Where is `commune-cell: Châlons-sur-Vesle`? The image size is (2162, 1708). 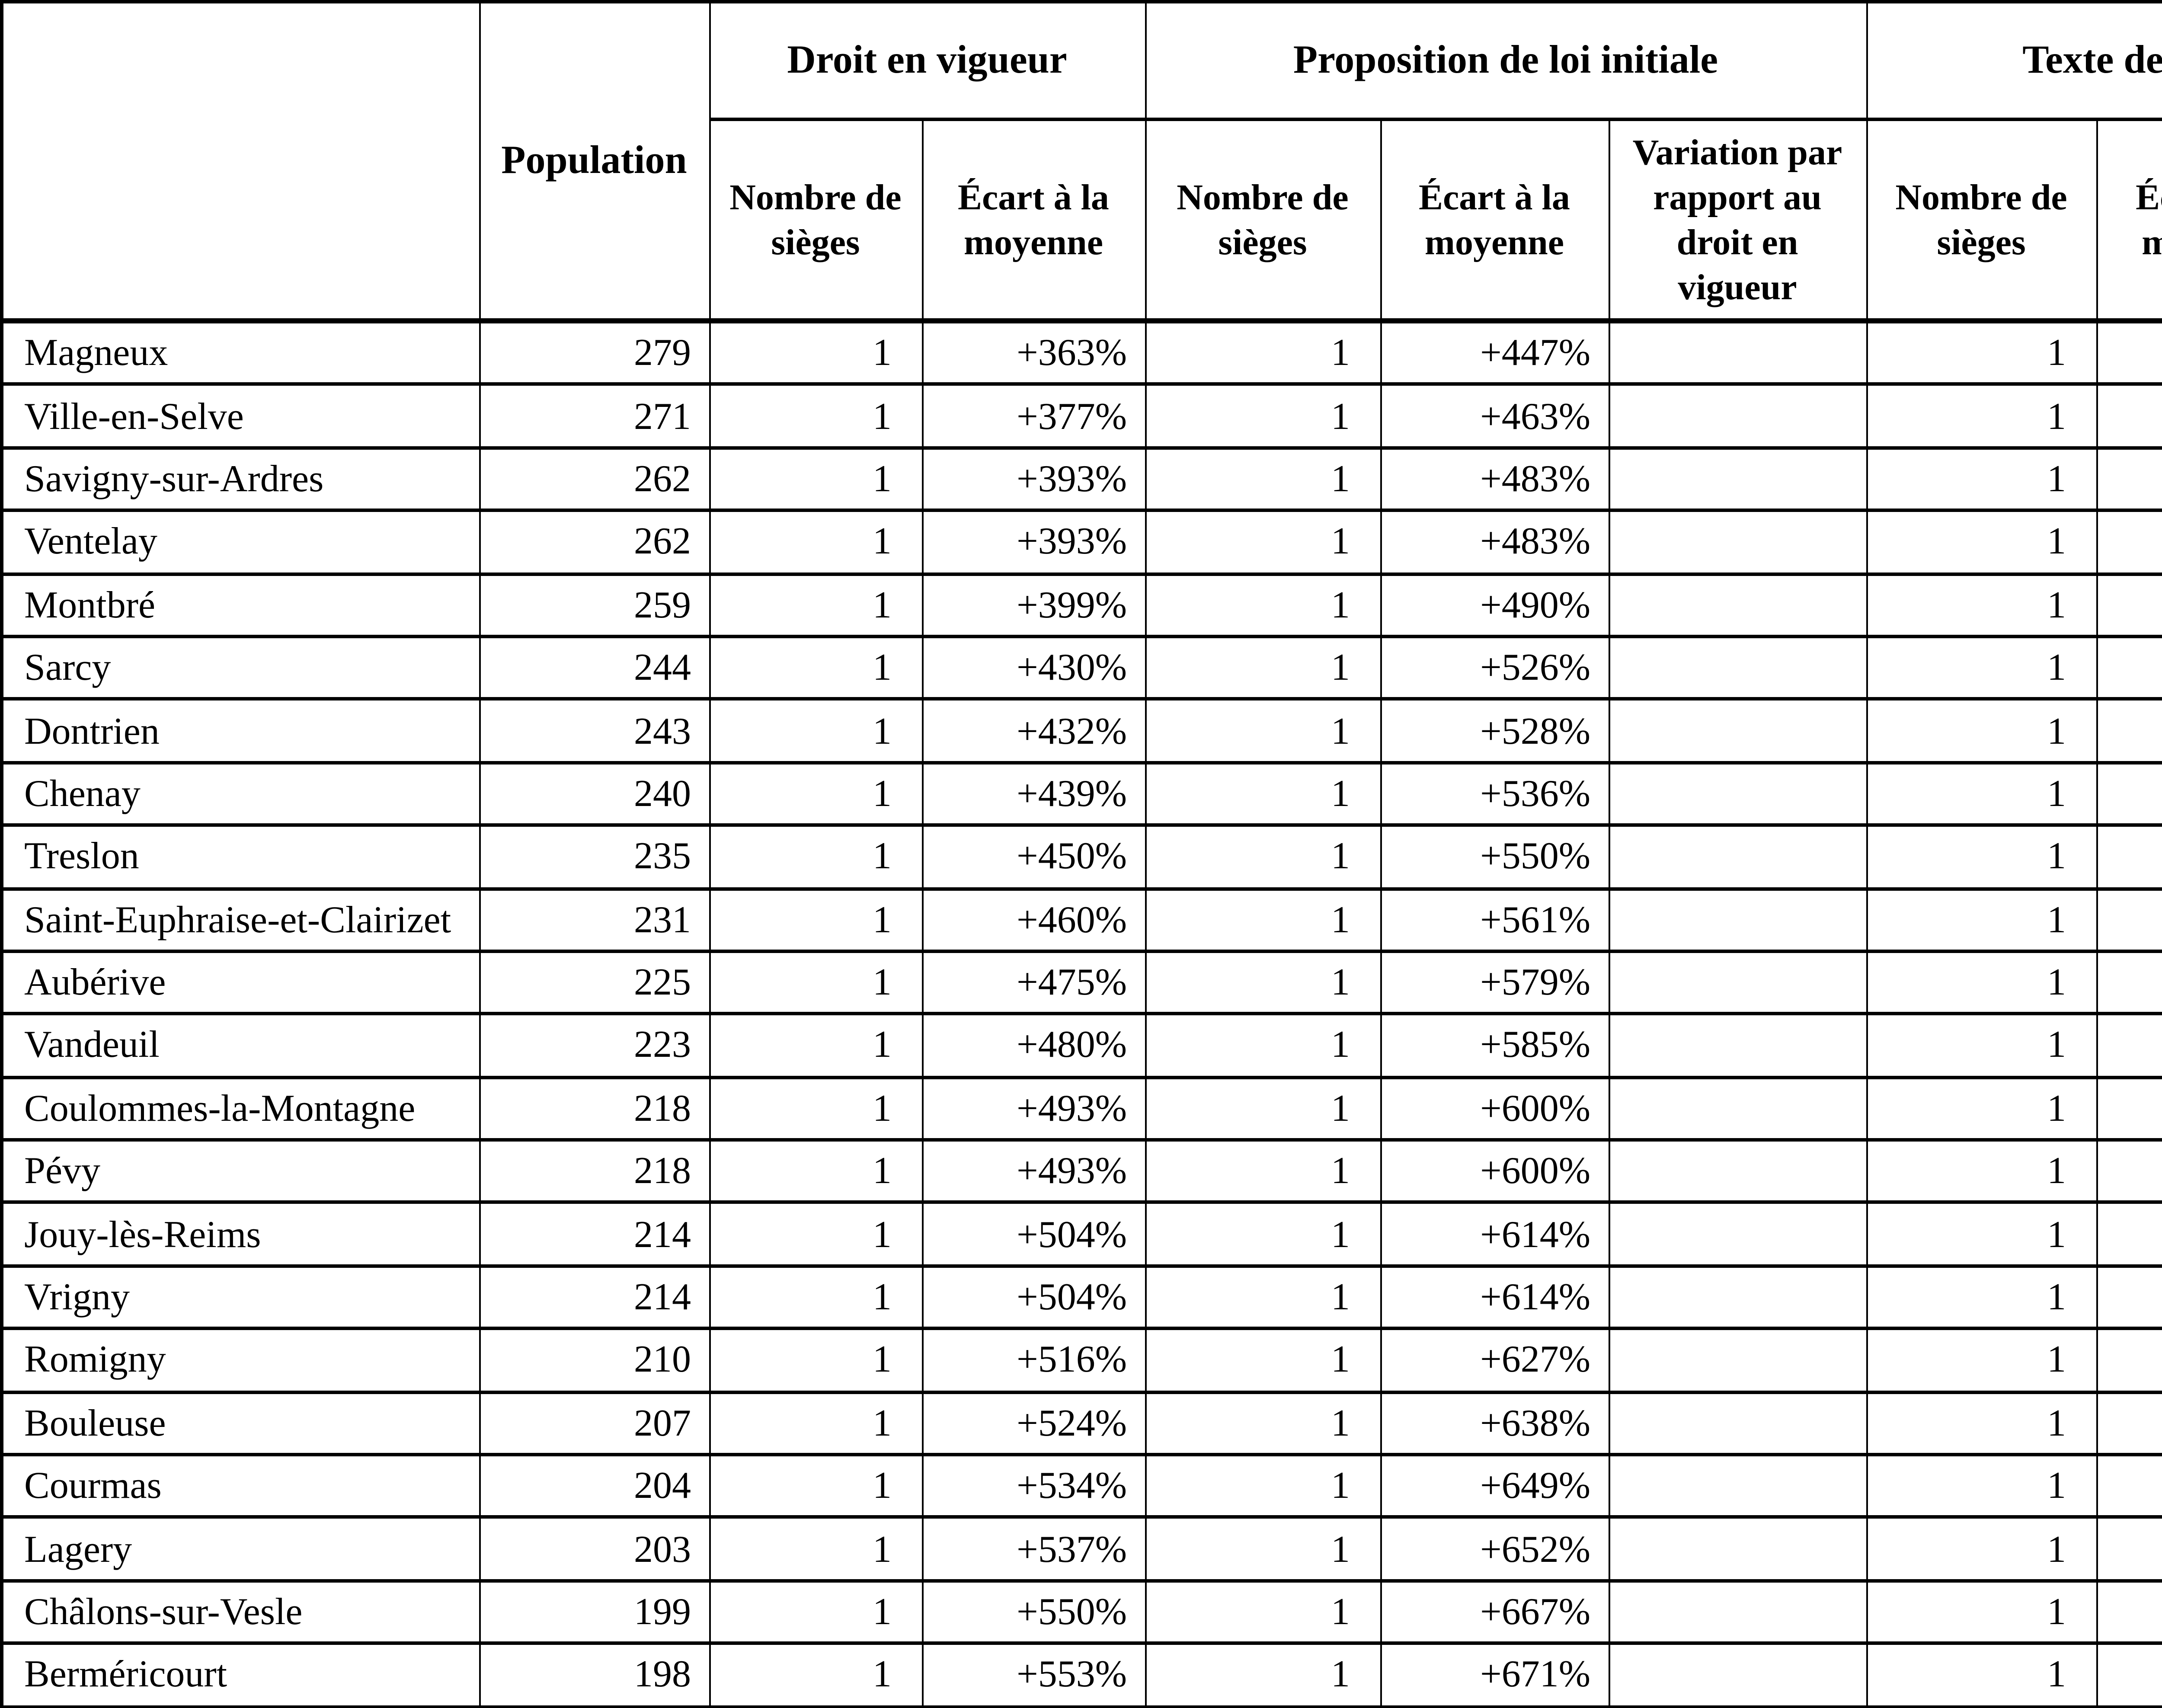 commune-cell: Châlons-sur-Vesle is located at coordinates (240, 1612).